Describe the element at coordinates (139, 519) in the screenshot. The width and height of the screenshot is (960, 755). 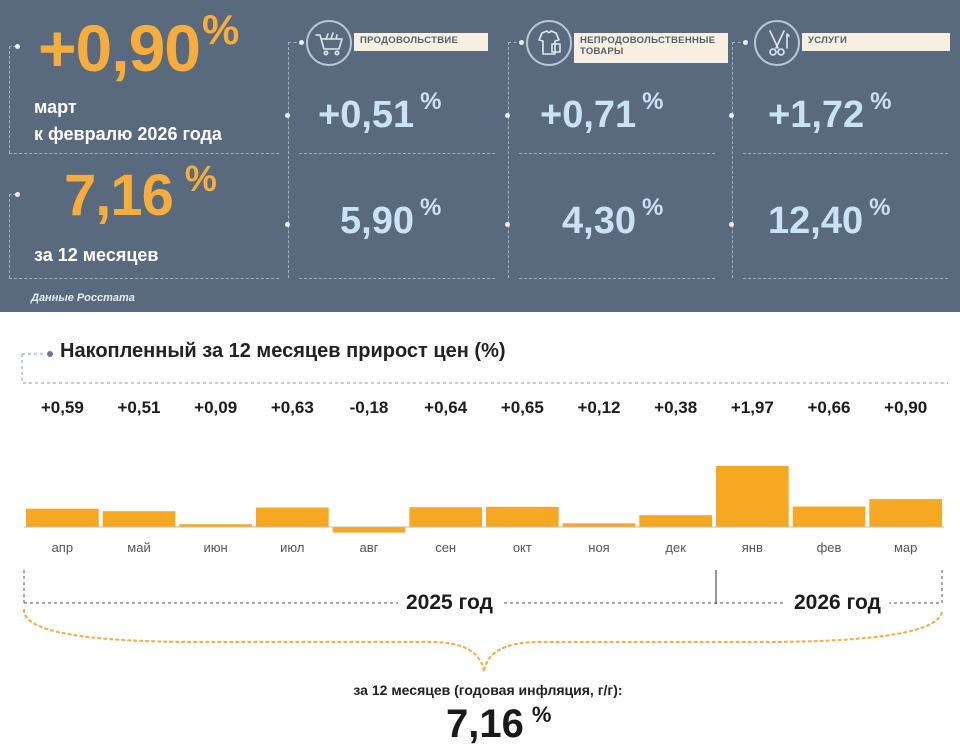
I see `bar-май` at that location.